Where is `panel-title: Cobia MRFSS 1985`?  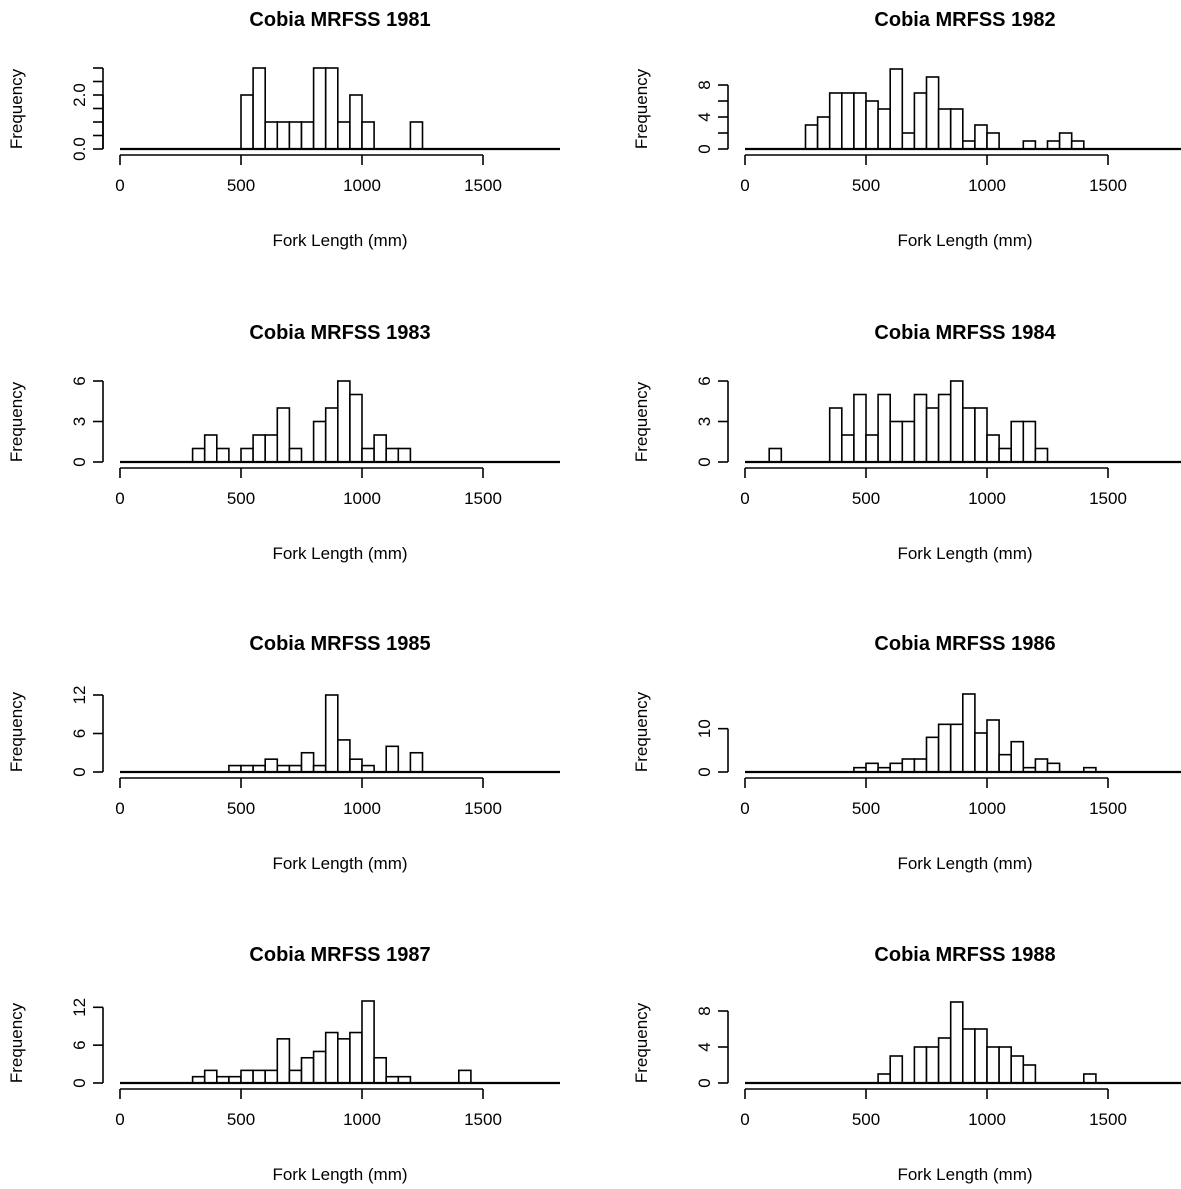
panel-title: Cobia MRFSS 1985 is located at coordinates (339, 644).